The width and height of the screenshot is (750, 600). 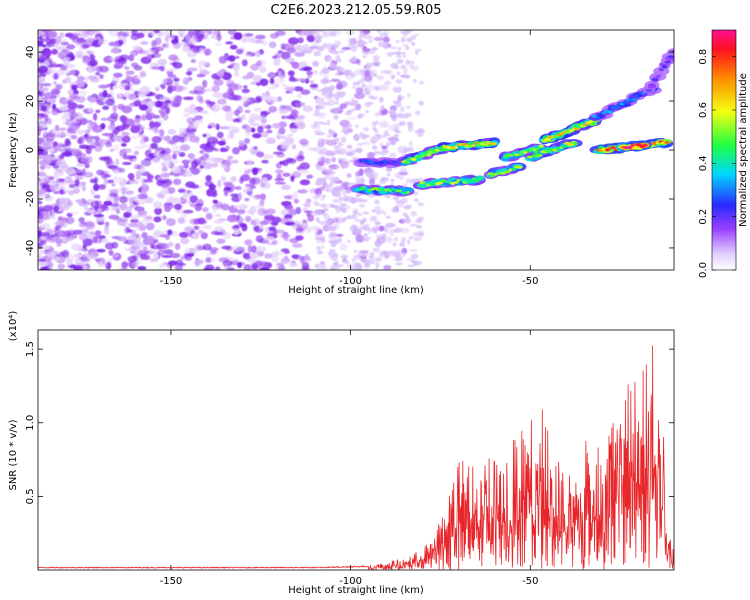 What do you see at coordinates (350, 581) in the screenshot?
I see `snr-x-tick-label: -100` at bounding box center [350, 581].